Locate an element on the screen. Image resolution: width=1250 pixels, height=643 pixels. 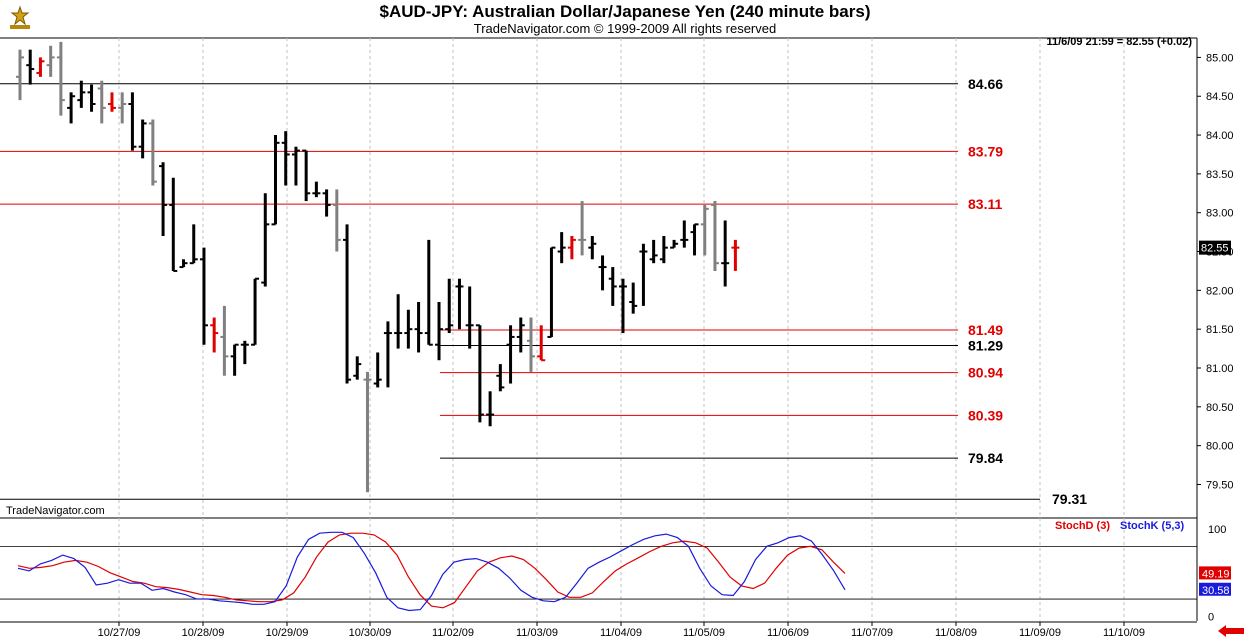
y-tick-label: 81.00 is located at coordinates (1220, 369).